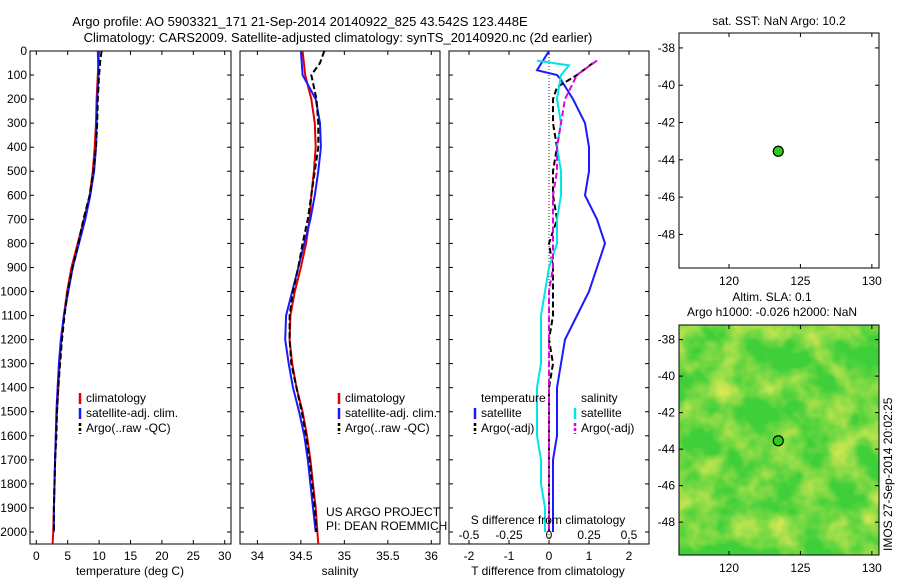 The image size is (900, 585). Describe the element at coordinates (778, 151) in the screenshot. I see `sst-map-marks` at that location.